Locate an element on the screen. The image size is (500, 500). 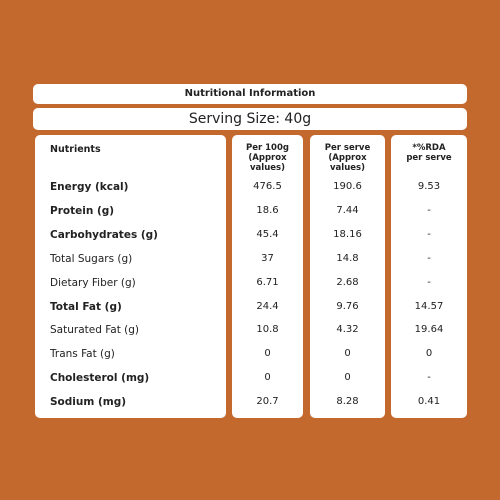
serving-size: Serving Size: 40g is located at coordinates (250, 119).